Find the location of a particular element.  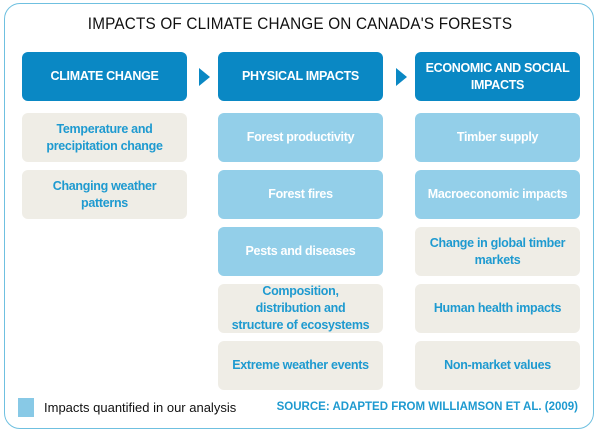

impact-box: Change in global timber markets is located at coordinates (497, 251).